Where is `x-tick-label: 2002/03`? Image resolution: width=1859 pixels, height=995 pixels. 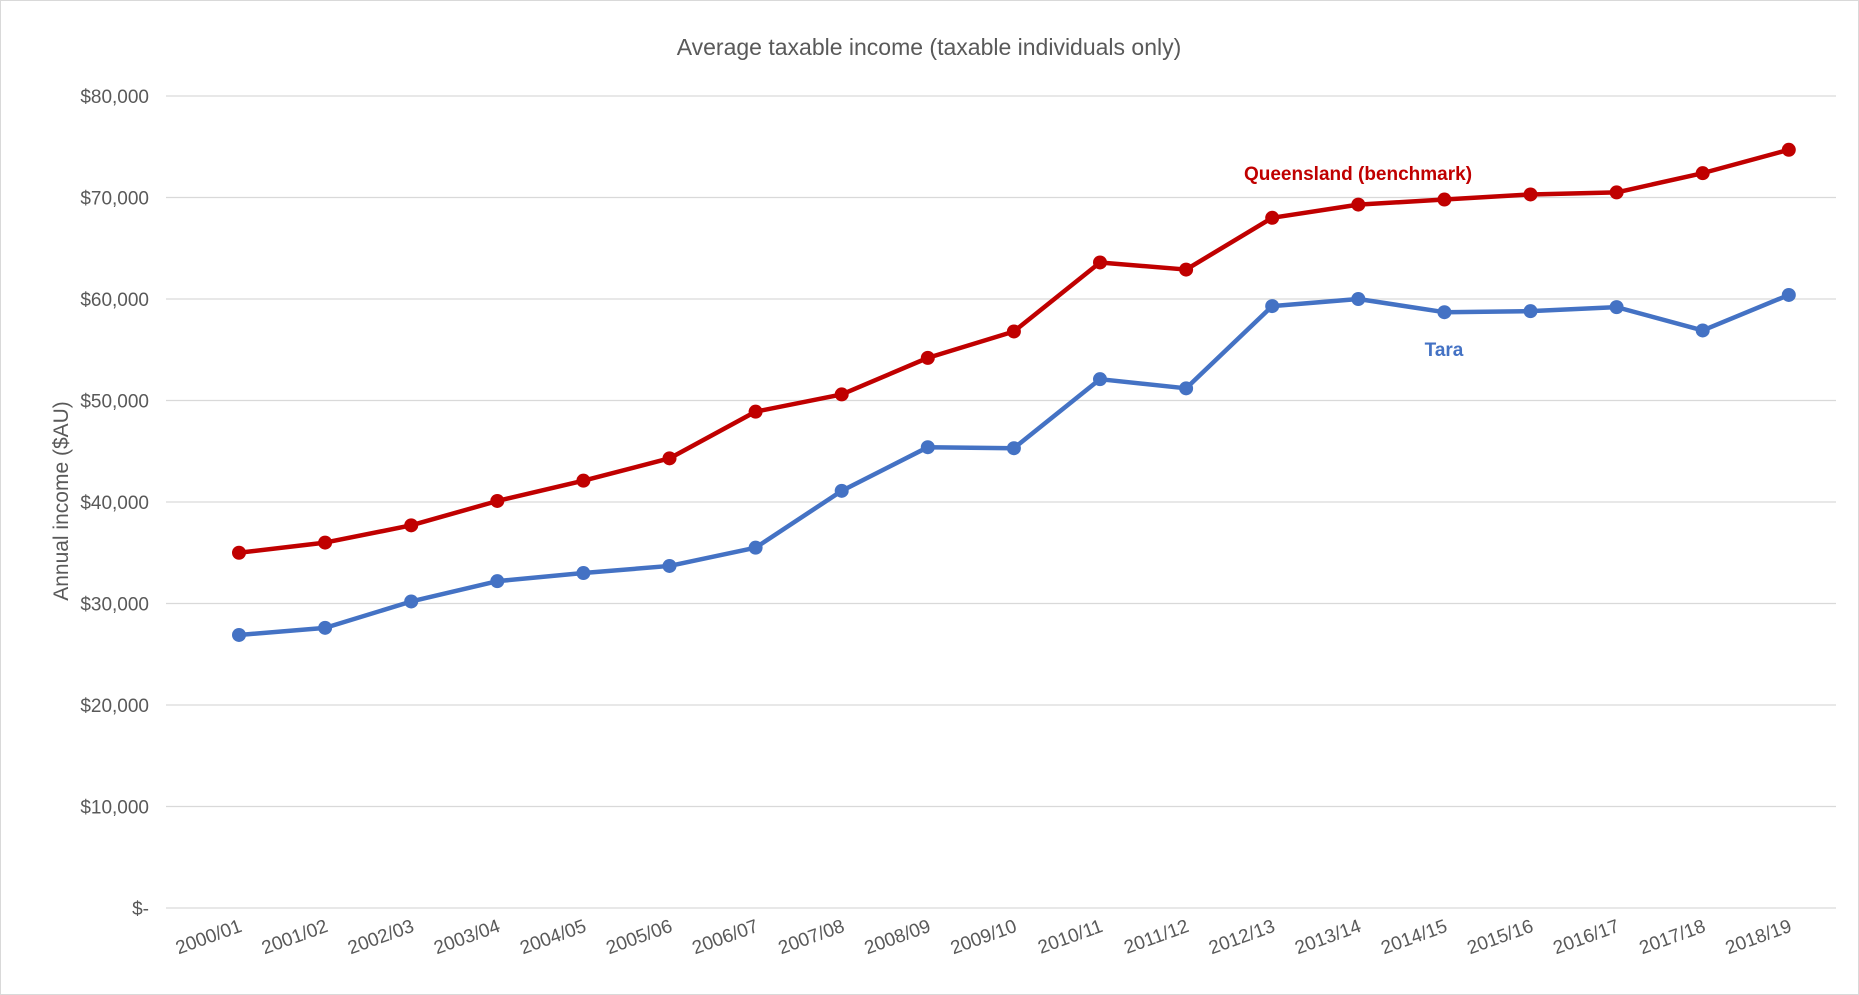
x-tick-label: 2002/03 is located at coordinates (381, 937).